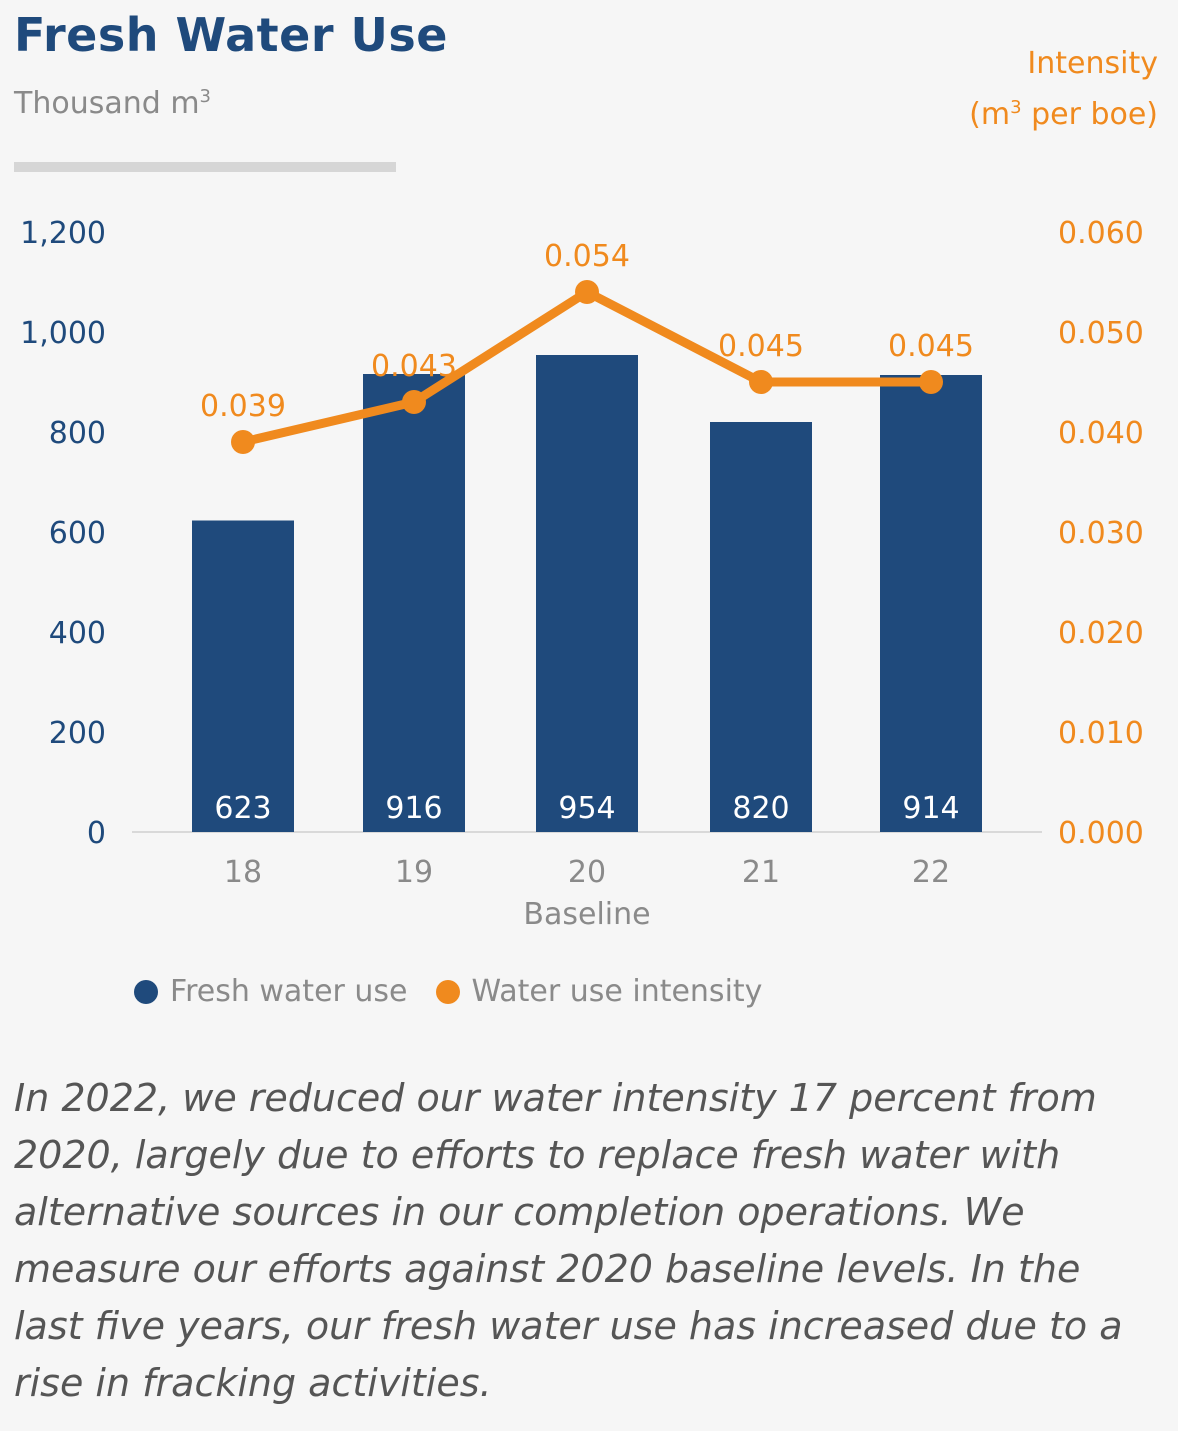  I want to click on right-tick-label: 0.030, so click(1101, 533).